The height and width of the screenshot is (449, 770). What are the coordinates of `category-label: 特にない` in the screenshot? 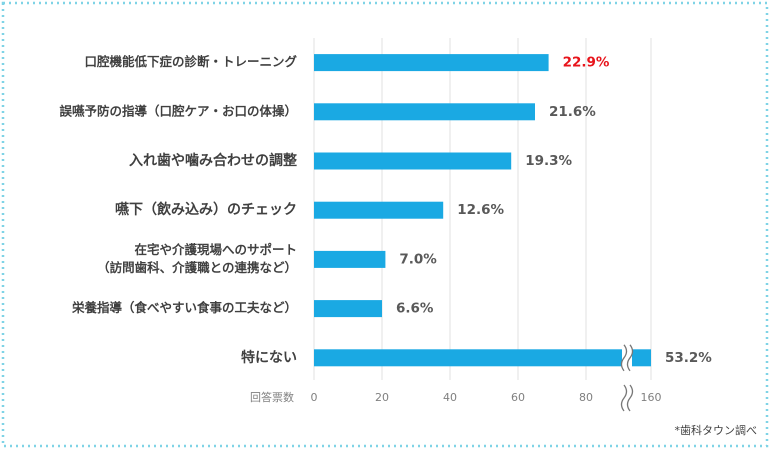 It's located at (269, 357).